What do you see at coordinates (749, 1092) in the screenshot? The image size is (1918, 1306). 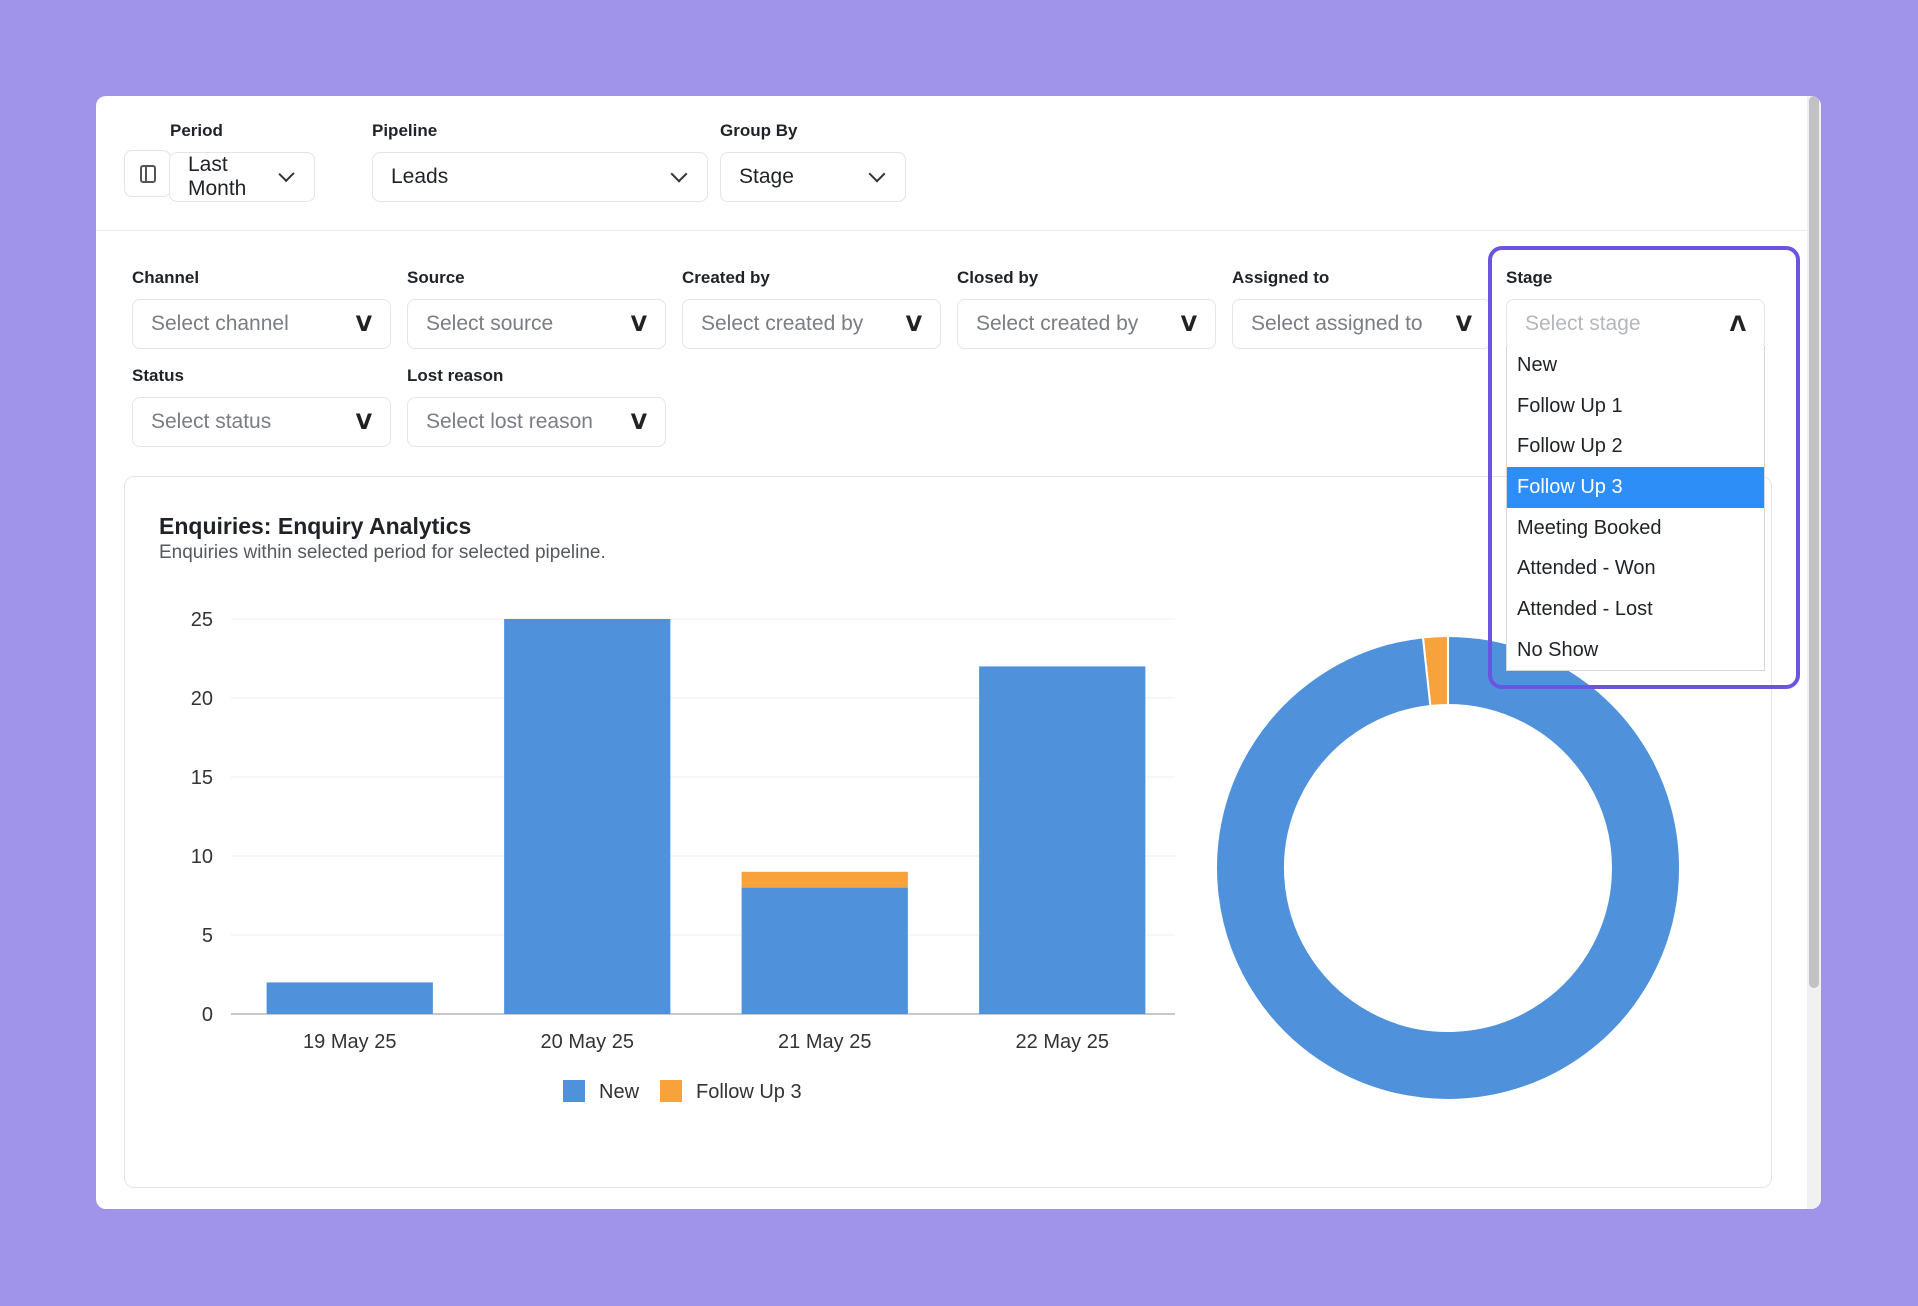 I see `legend-label: Follow Up 3` at bounding box center [749, 1092].